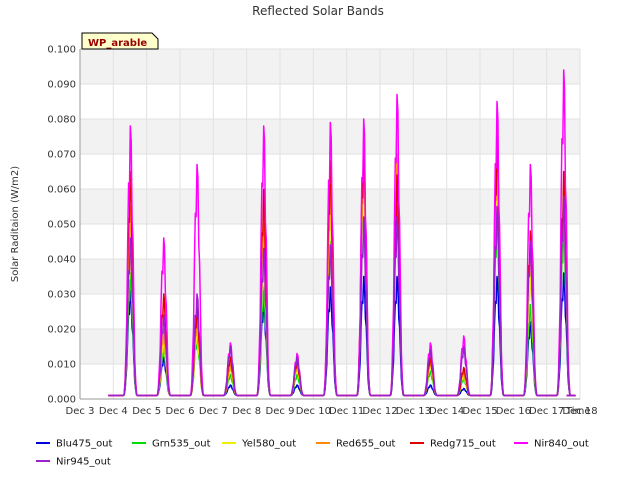 The width and height of the screenshot is (640, 480). Describe the element at coordinates (61, 190) in the screenshot. I see `y-tick-label: 0.060` at that location.